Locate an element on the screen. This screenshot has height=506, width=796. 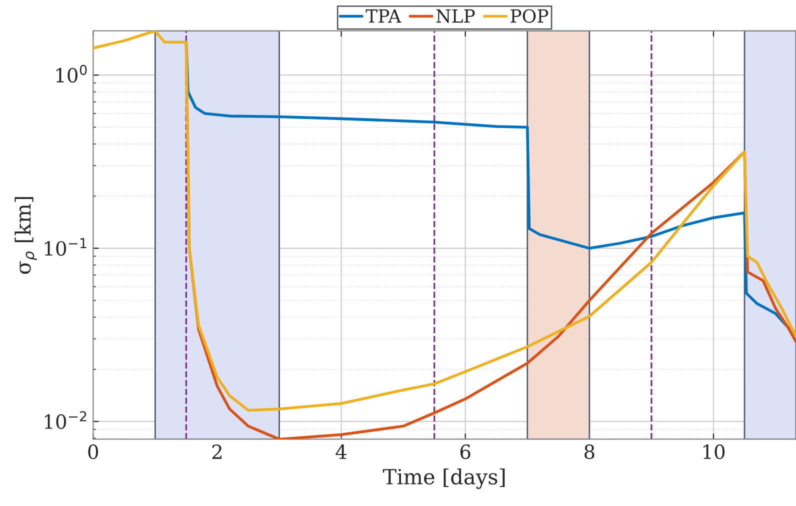
y-axis-title: σ$_{ρ}$ [km] is located at coordinates (26, 235).